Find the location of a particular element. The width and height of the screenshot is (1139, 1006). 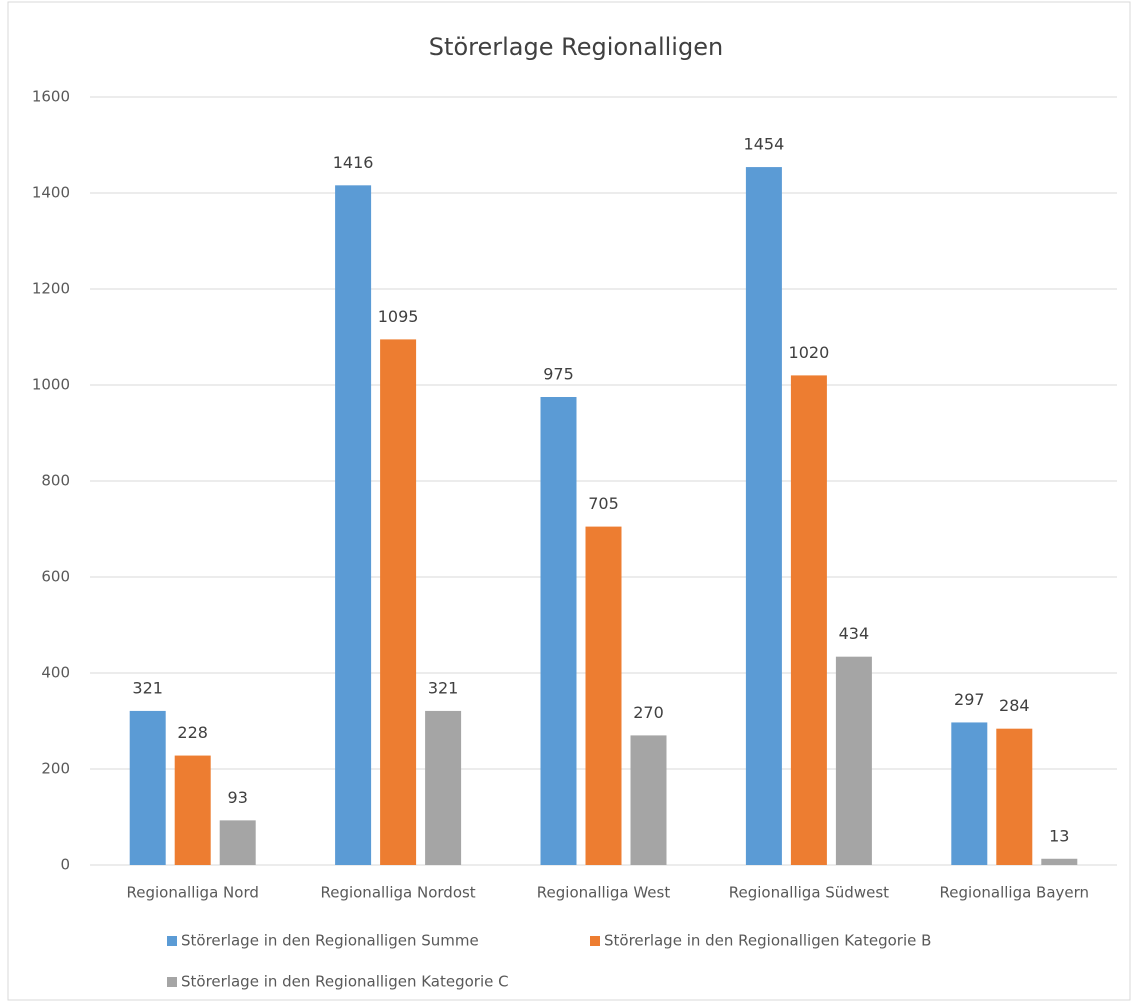

y-tick-label: 400 is located at coordinates (55, 673).